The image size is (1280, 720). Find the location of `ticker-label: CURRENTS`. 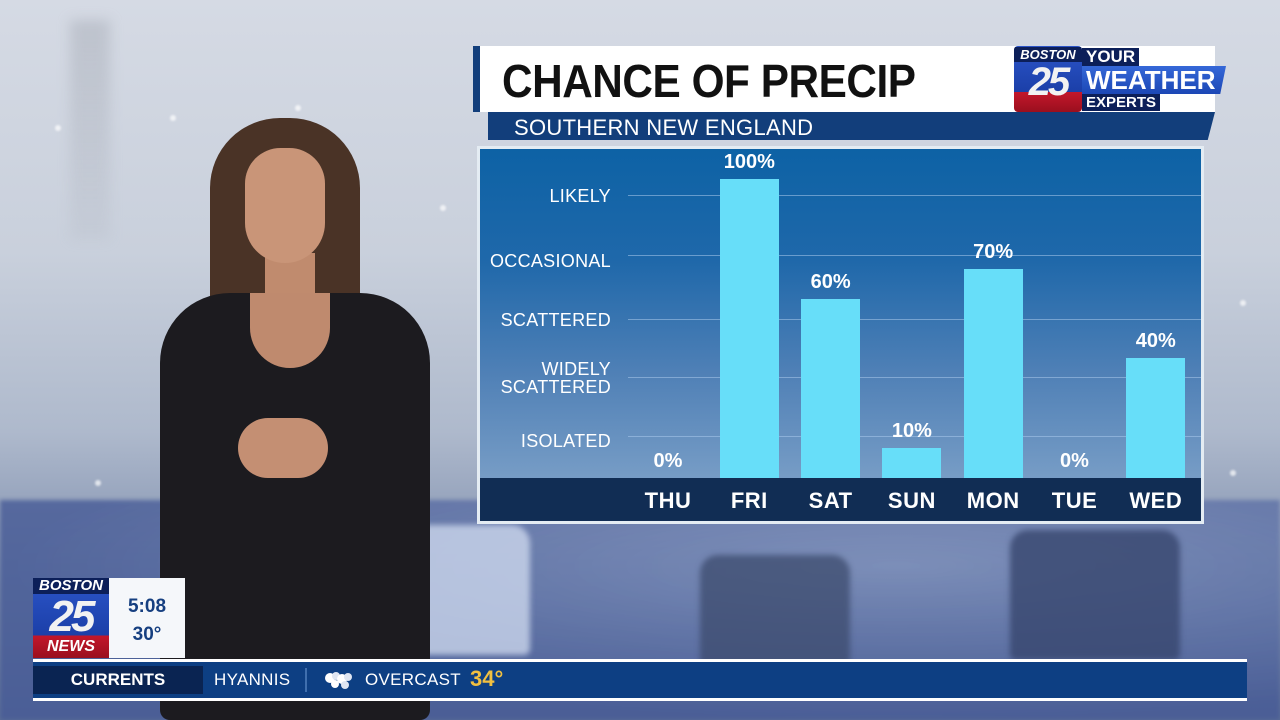

ticker-label: CURRENTS is located at coordinates (118, 680).